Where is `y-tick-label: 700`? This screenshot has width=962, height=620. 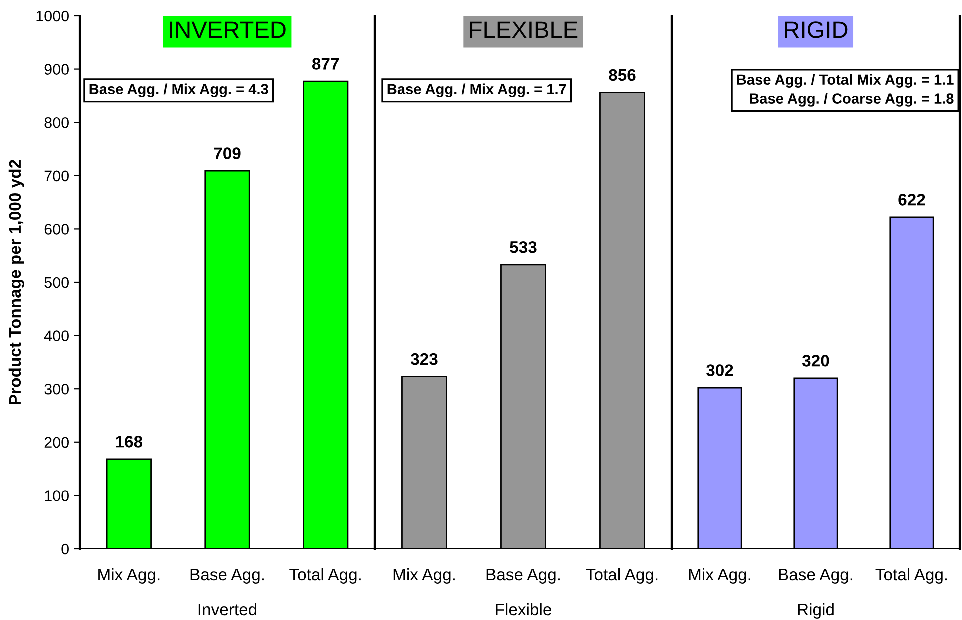
y-tick-label: 700 is located at coordinates (56, 176).